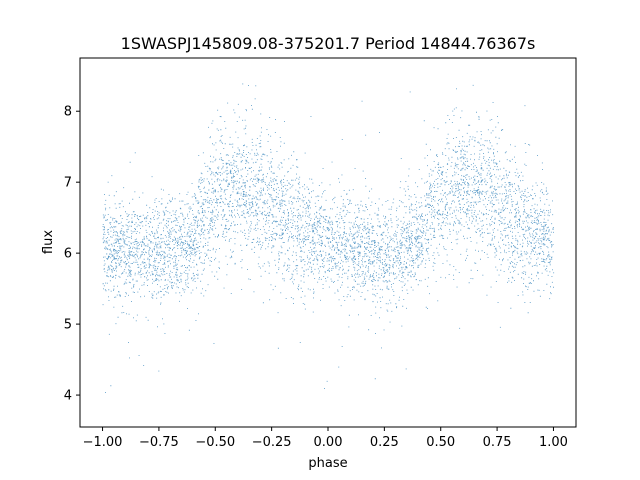 The width and height of the screenshot is (640, 480). I want to click on y-tick-label: 6, so click(68, 254).